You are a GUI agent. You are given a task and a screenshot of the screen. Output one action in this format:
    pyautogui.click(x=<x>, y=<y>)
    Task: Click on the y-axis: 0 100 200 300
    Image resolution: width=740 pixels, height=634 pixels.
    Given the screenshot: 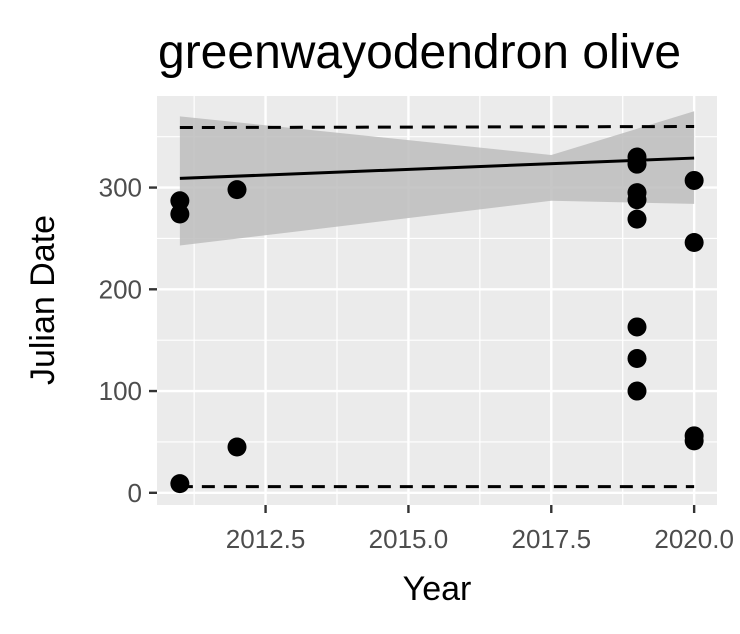 What is the action you would take?
    pyautogui.click(x=128, y=340)
    